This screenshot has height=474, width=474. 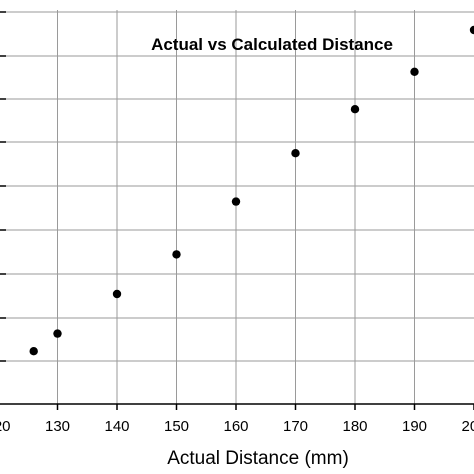 What do you see at coordinates (5, 426) in the screenshot?
I see `x-tick-label: 120` at bounding box center [5, 426].